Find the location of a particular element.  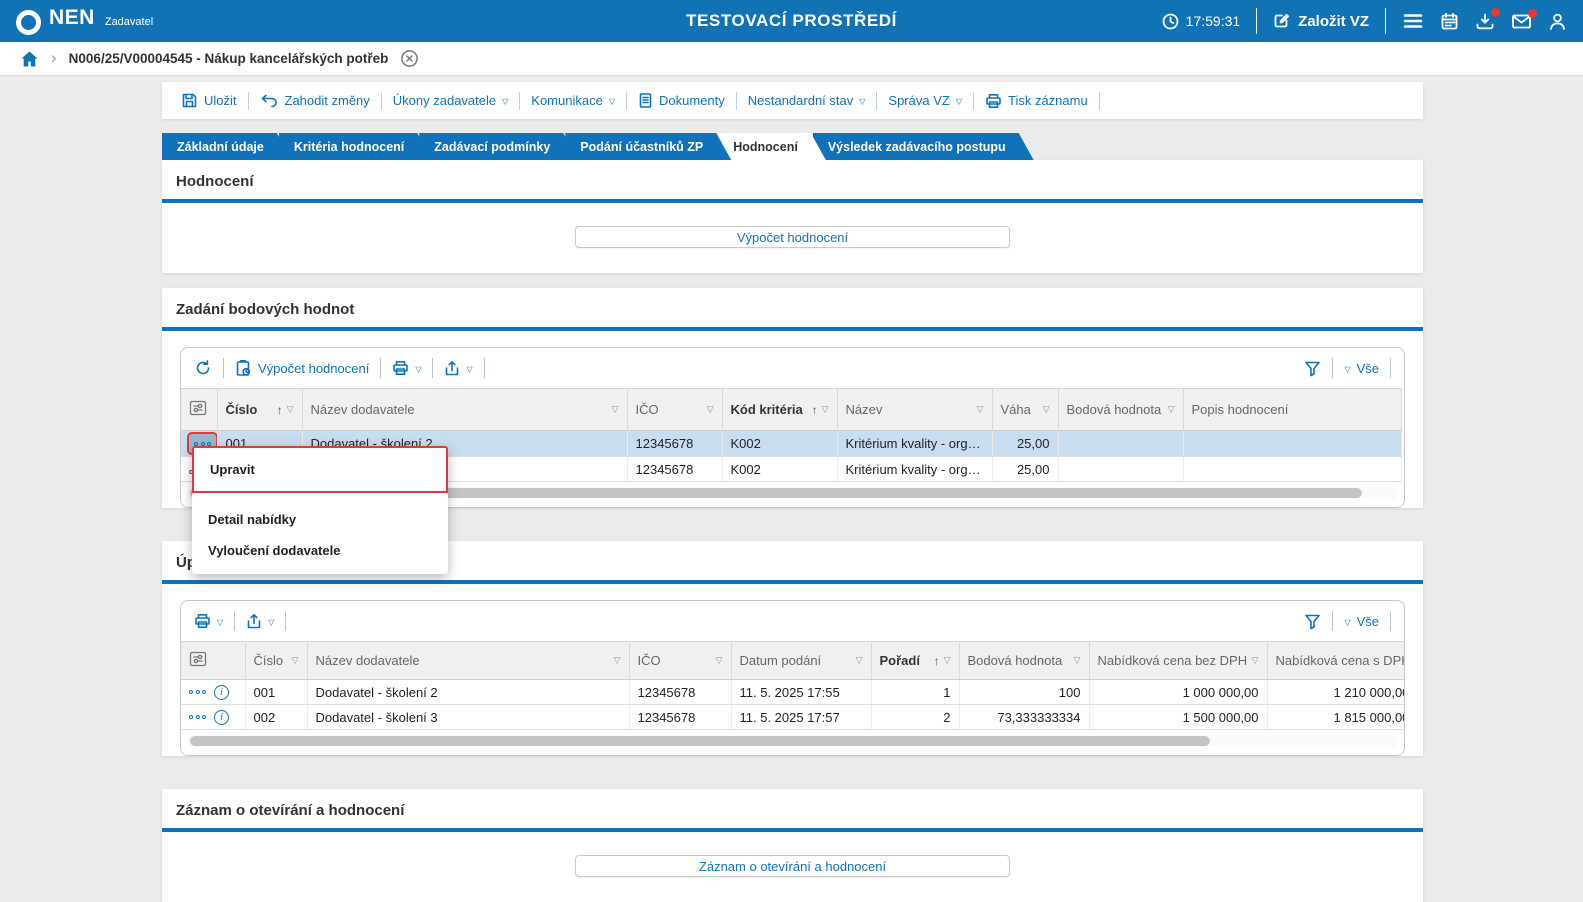

col-header-popis-hodnoceni: Popis hodnocení is located at coordinates (1292, 409).